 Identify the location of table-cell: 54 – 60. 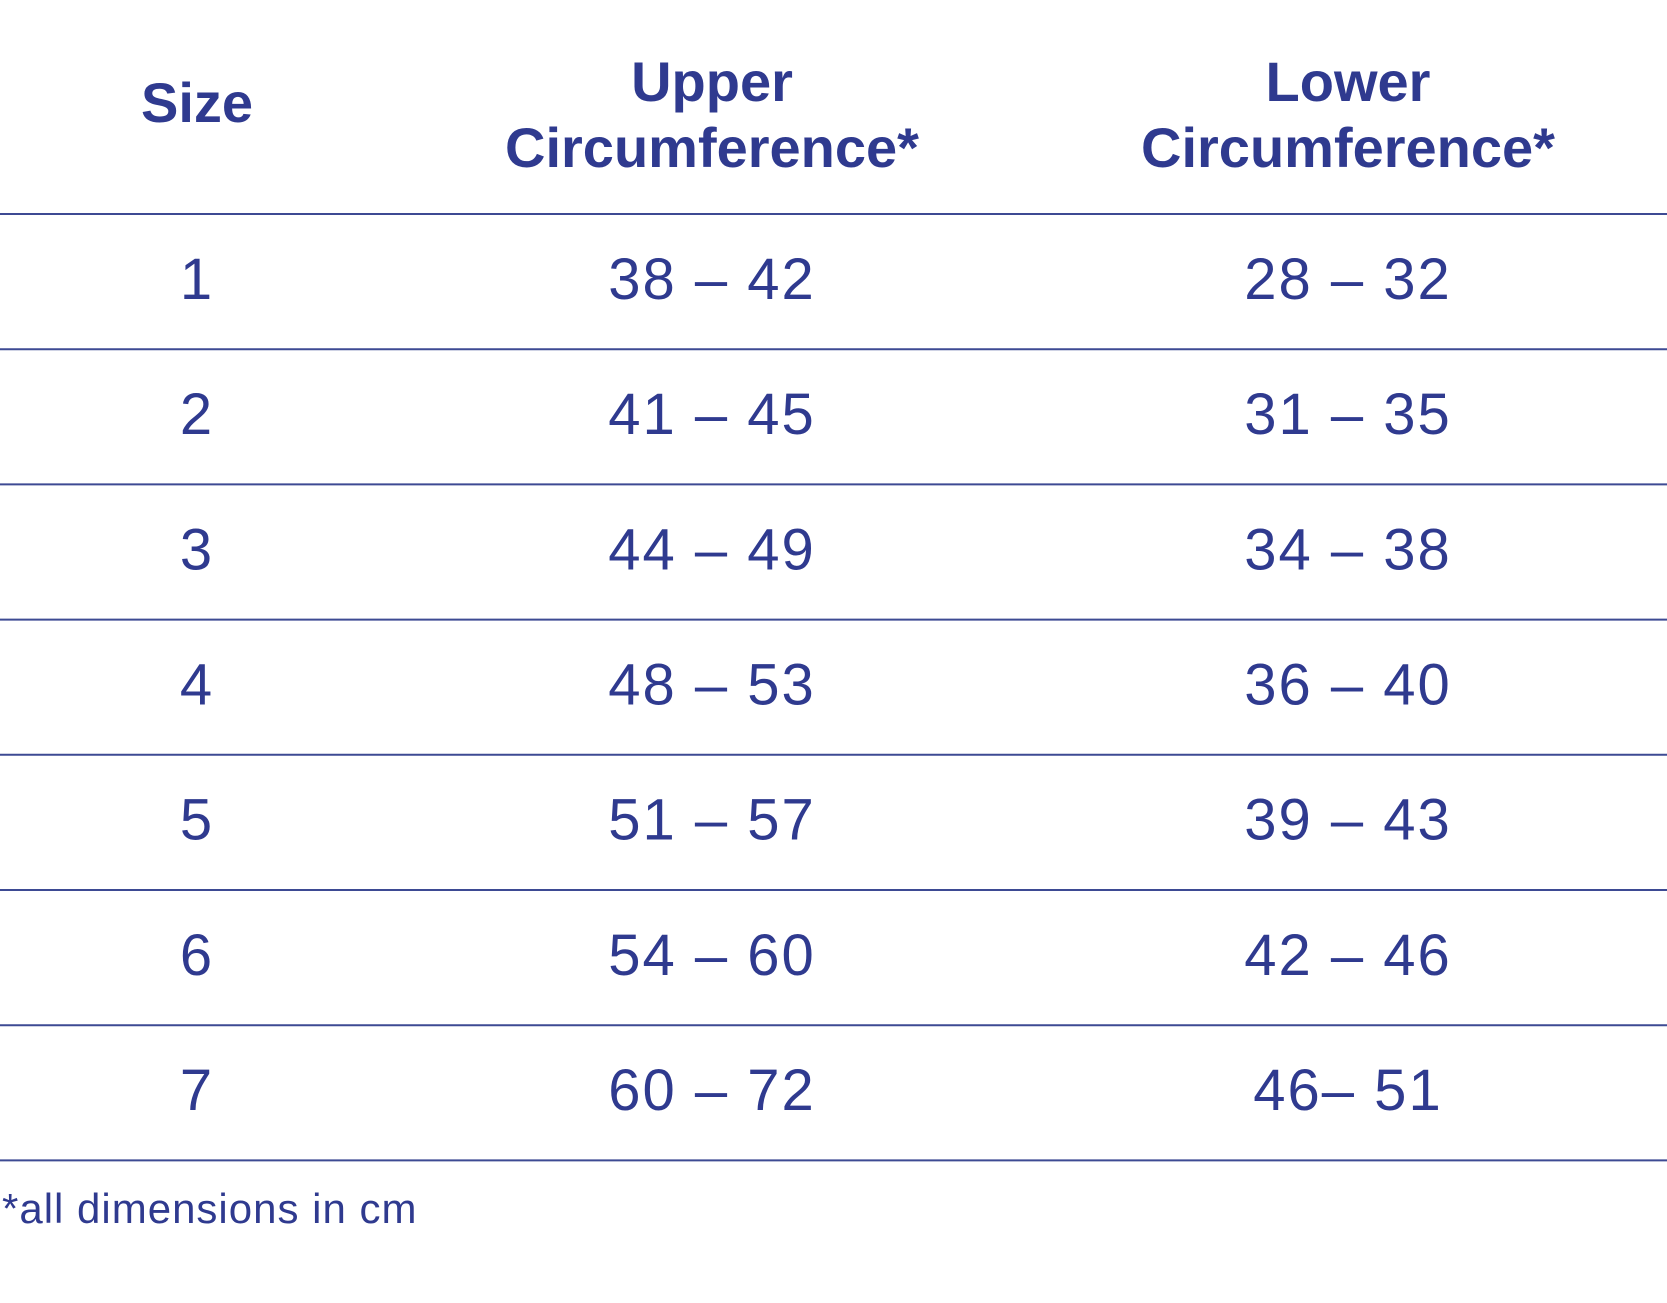
(712, 955).